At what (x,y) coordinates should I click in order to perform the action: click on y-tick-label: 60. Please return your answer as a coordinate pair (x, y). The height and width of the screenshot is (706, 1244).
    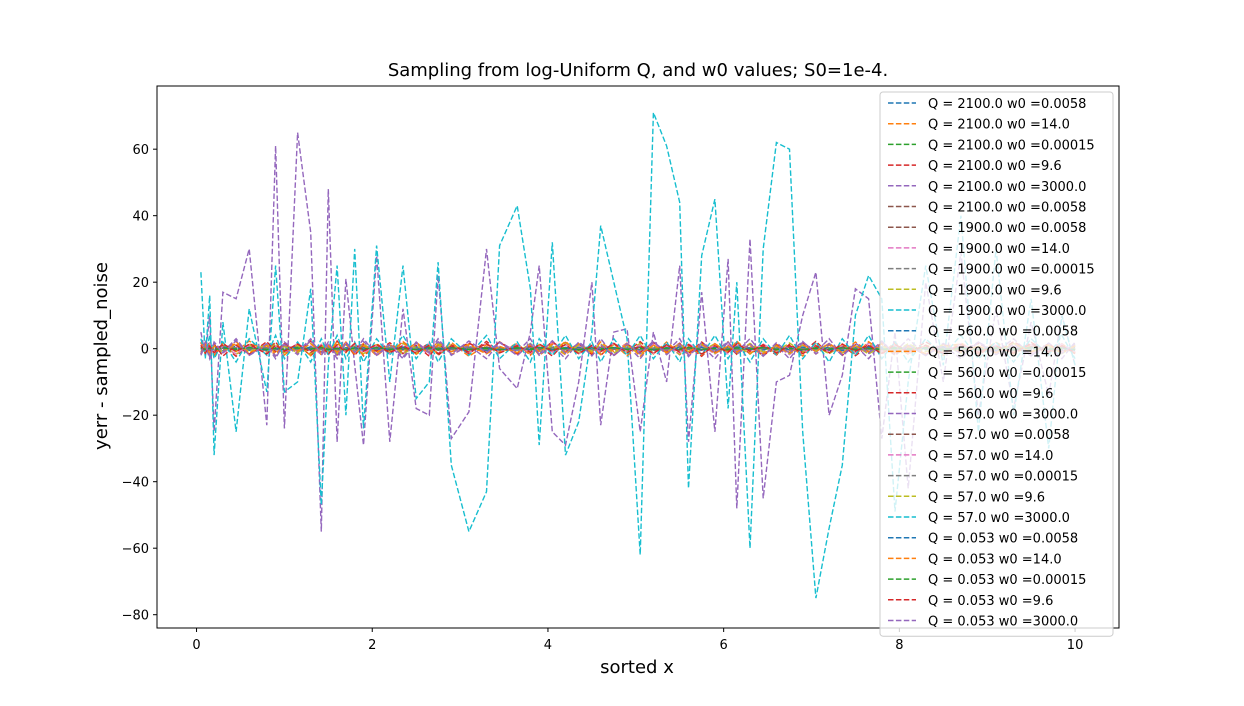
    Looking at the image, I should click on (140, 150).